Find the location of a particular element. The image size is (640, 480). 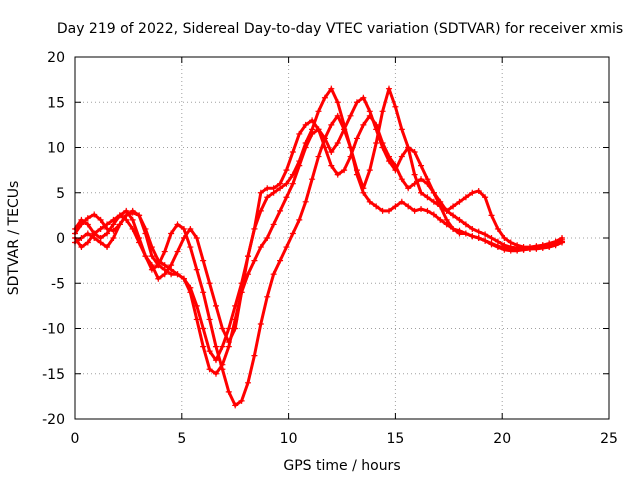

x-tick-label: 5 is located at coordinates (181, 439).